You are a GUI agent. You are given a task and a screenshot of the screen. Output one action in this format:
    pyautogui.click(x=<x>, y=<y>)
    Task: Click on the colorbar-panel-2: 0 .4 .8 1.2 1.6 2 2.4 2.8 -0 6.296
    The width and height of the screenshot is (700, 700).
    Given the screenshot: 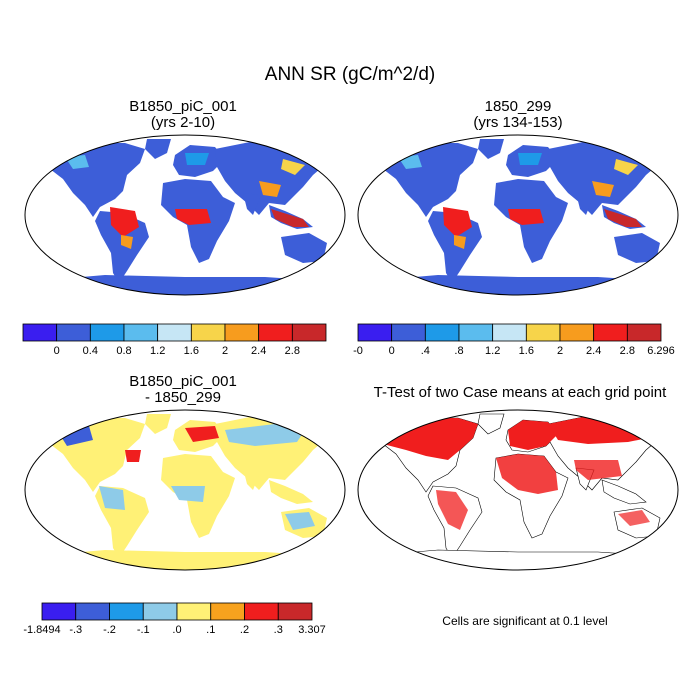 What is the action you would take?
    pyautogui.click(x=514, y=340)
    